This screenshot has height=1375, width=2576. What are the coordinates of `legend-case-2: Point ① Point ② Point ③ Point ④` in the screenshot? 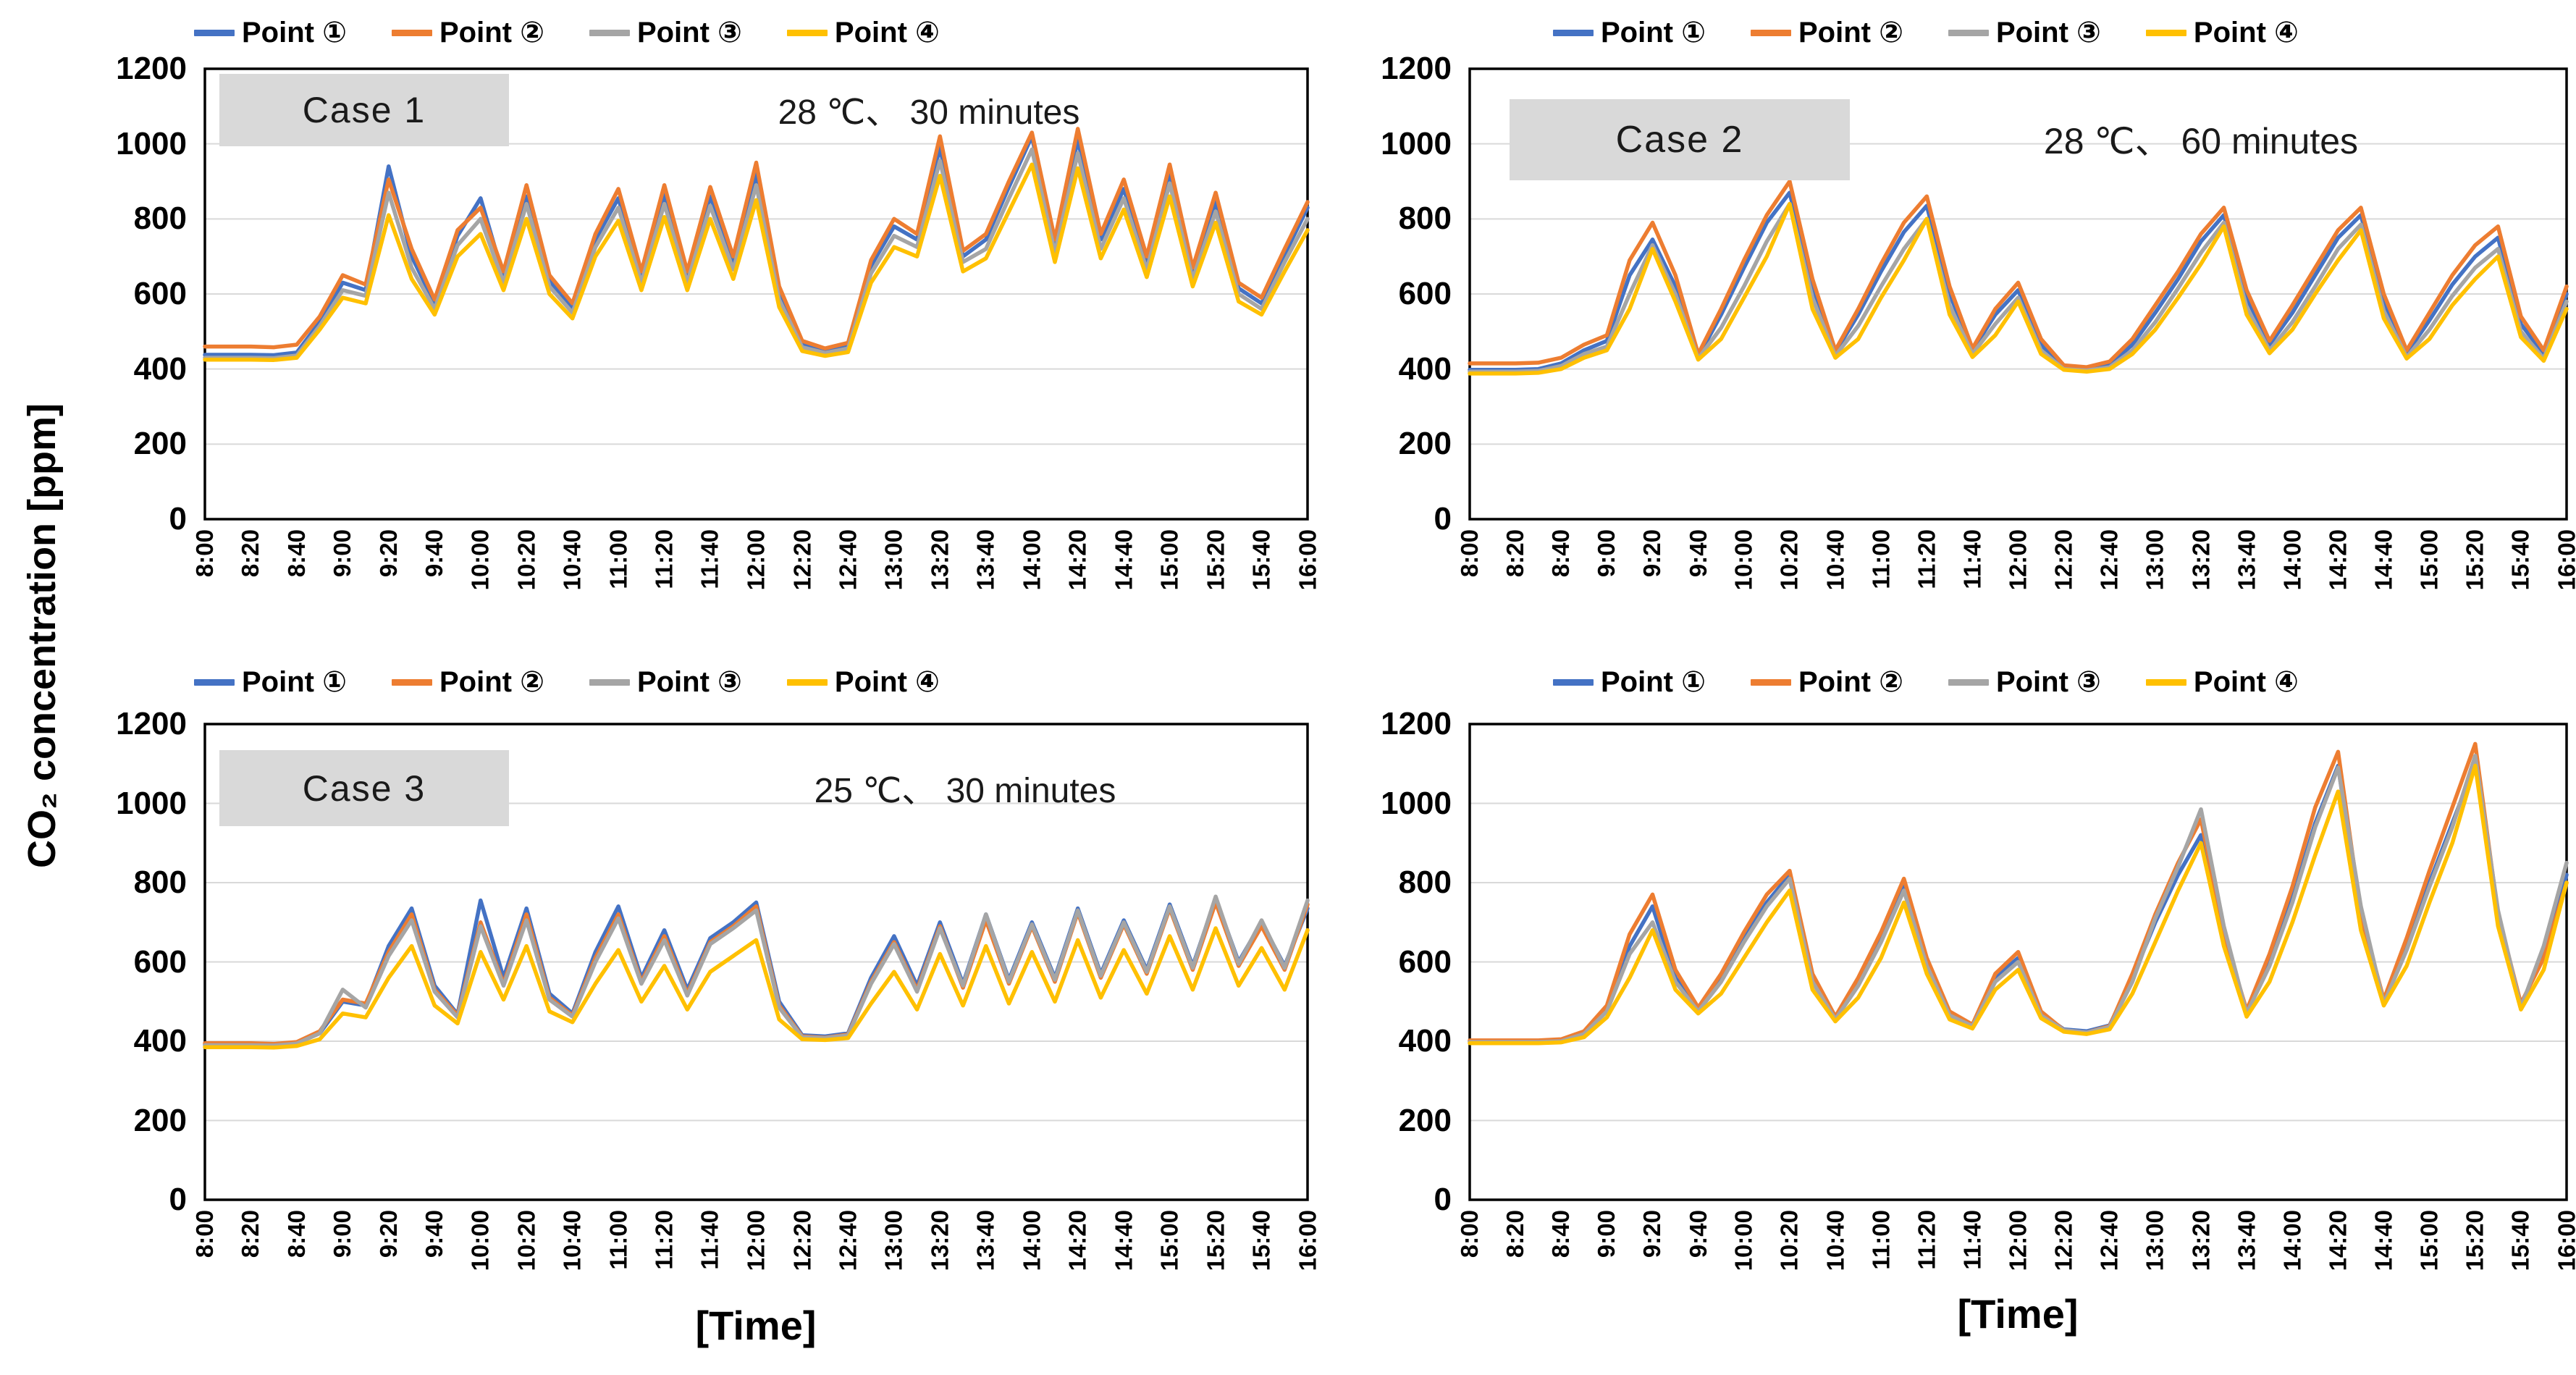 It's located at (1926, 32).